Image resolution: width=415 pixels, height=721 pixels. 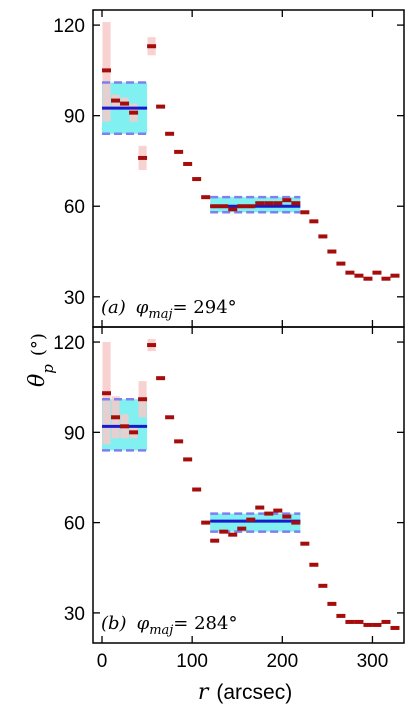 What do you see at coordinates (373, 661) in the screenshot?
I see `x-tick-label: 300` at bounding box center [373, 661].